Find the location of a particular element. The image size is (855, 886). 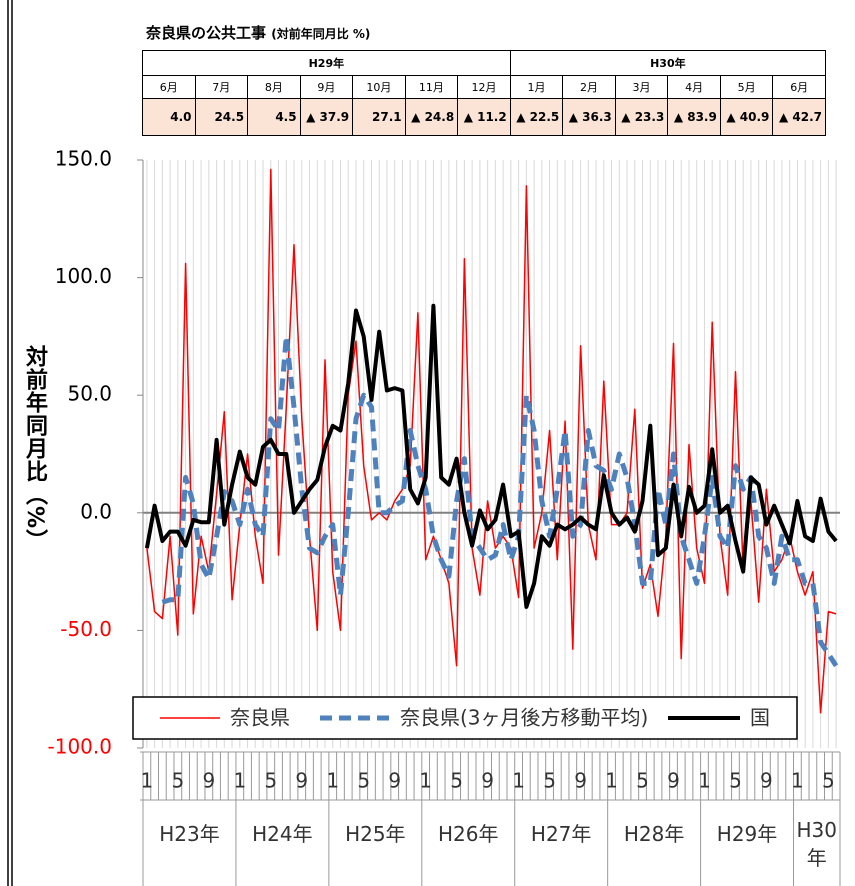

value-cell: ▲ 22.5 is located at coordinates (536, 117).